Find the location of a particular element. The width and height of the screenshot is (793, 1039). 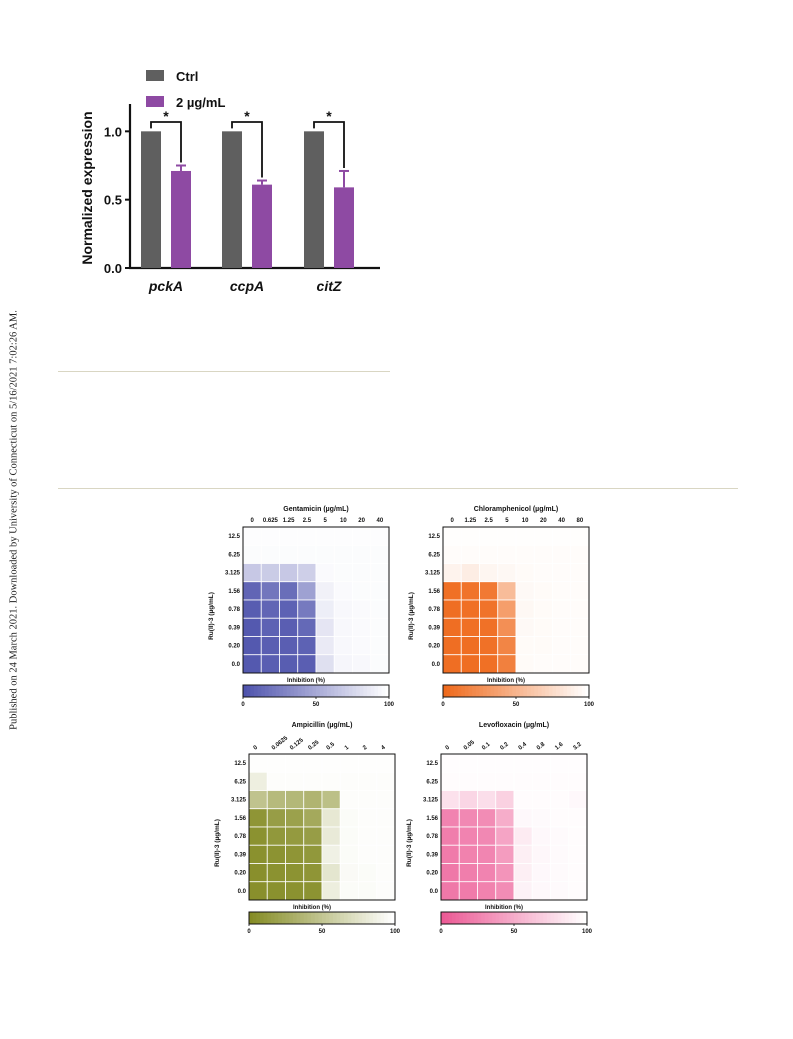

legend-swatch is located at coordinates (155, 101).